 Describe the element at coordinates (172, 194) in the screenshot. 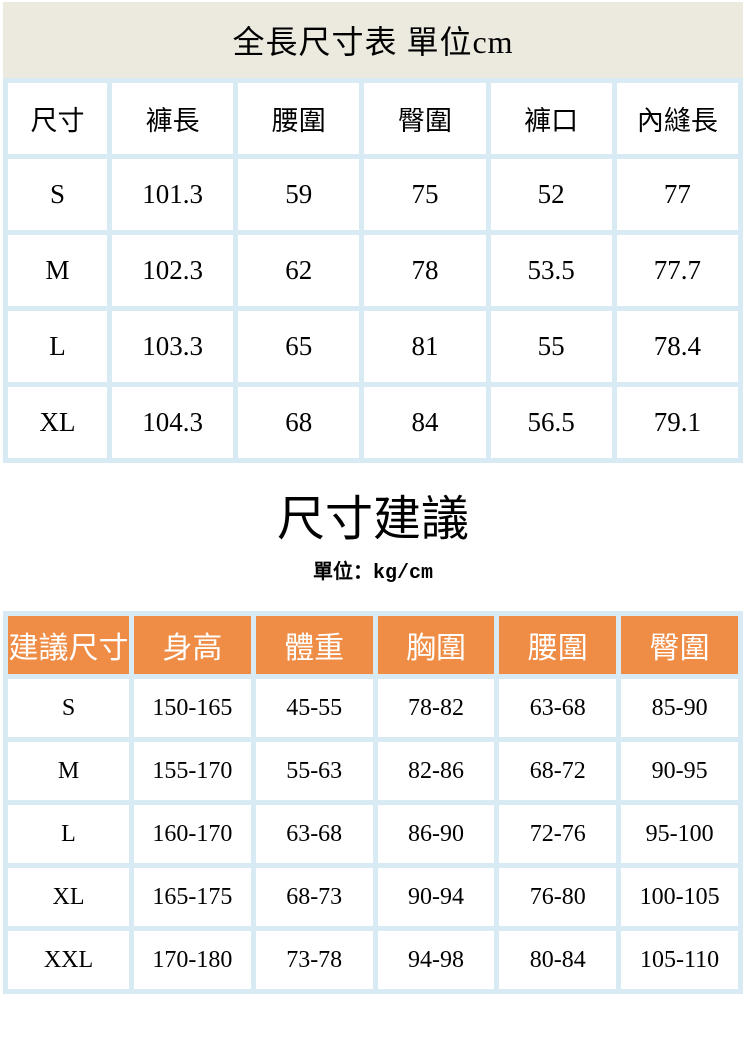

I see `value-cell: 101.3` at that location.